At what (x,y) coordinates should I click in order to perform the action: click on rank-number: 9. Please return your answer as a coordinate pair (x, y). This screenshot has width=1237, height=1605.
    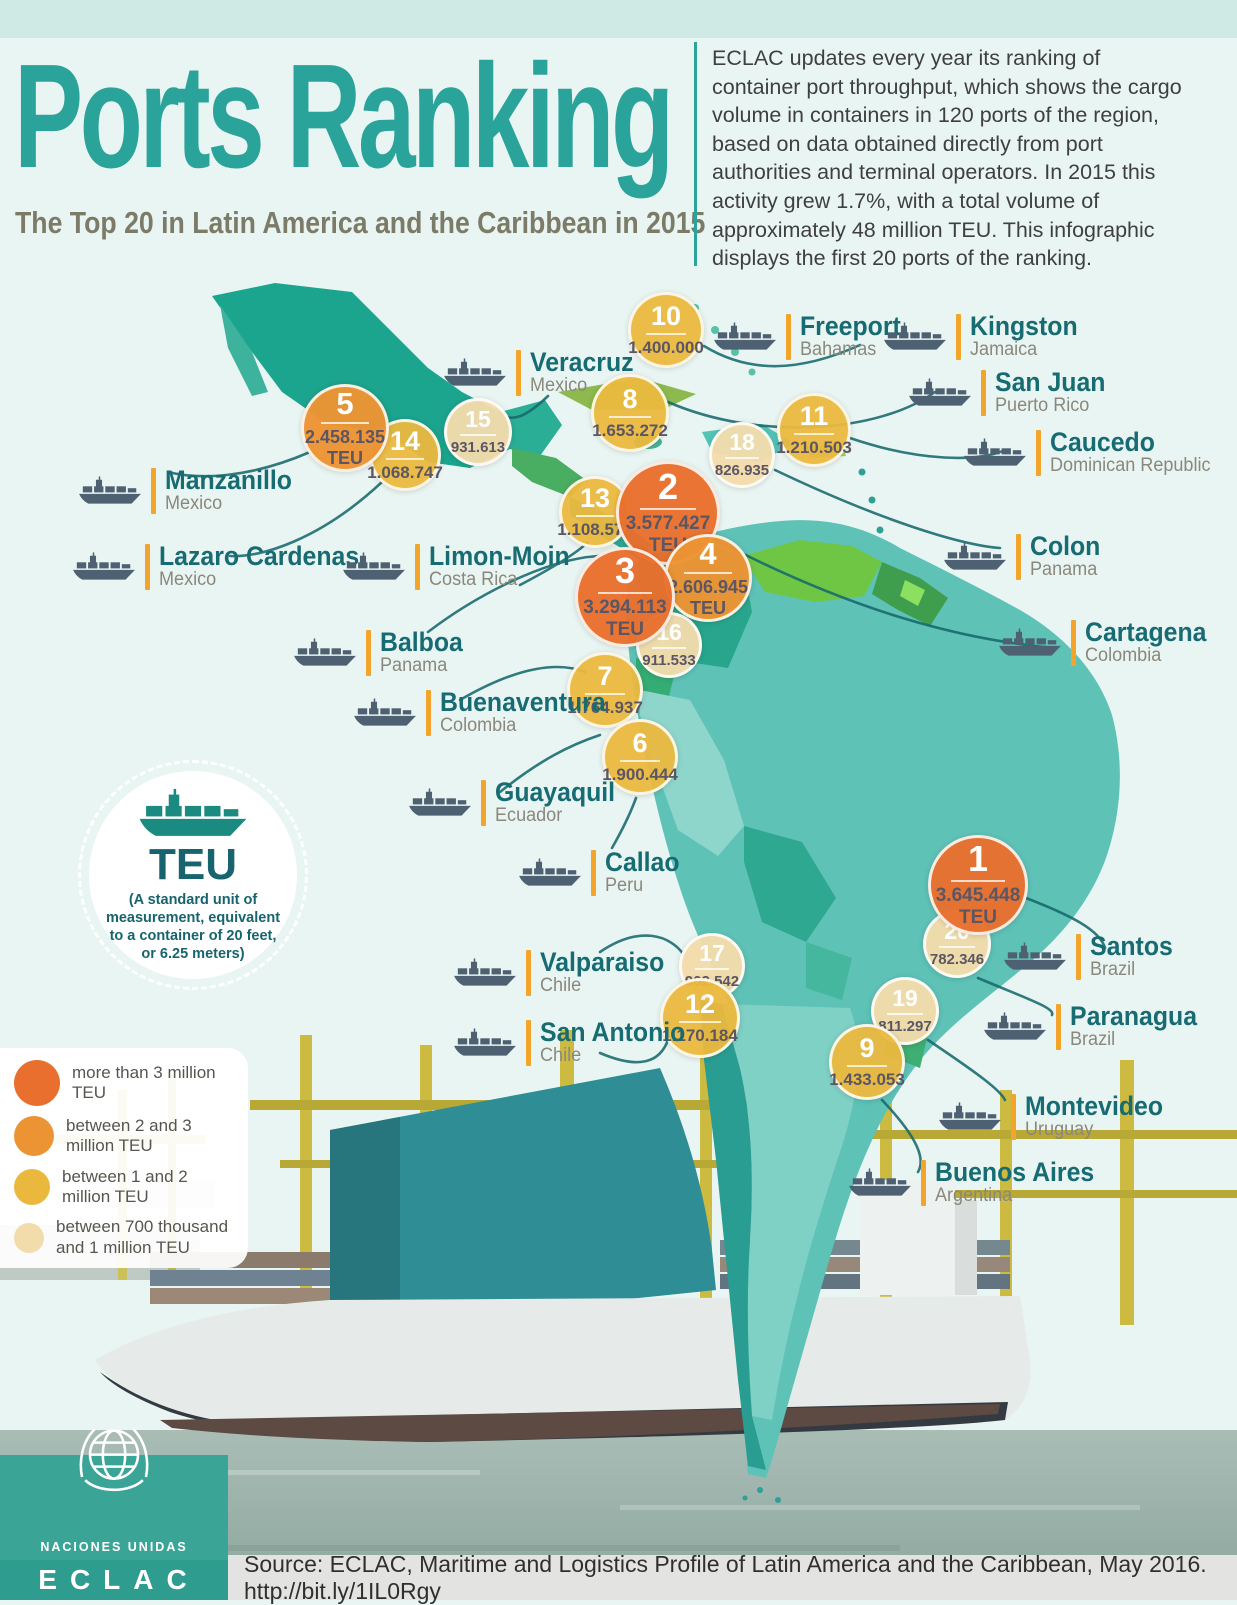
    Looking at the image, I should click on (867, 1047).